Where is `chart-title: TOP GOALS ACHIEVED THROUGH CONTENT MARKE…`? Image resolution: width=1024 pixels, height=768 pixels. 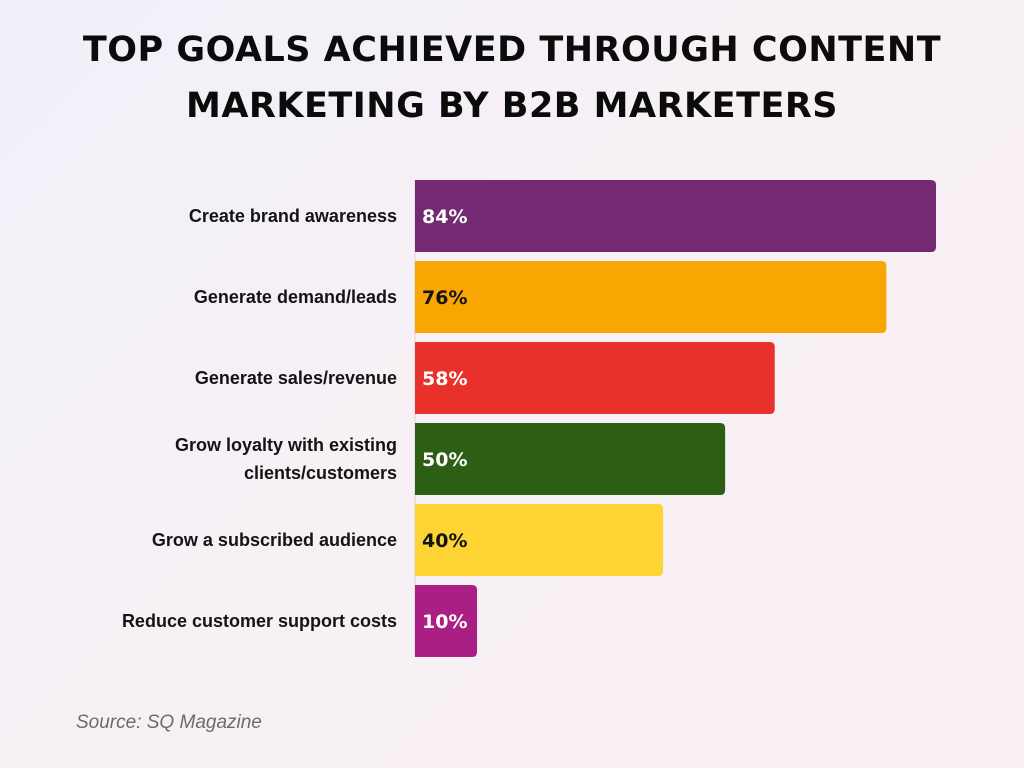
chart-title: TOP GOALS ACHIEVED THROUGH CONTENT MARKE… is located at coordinates (512, 78).